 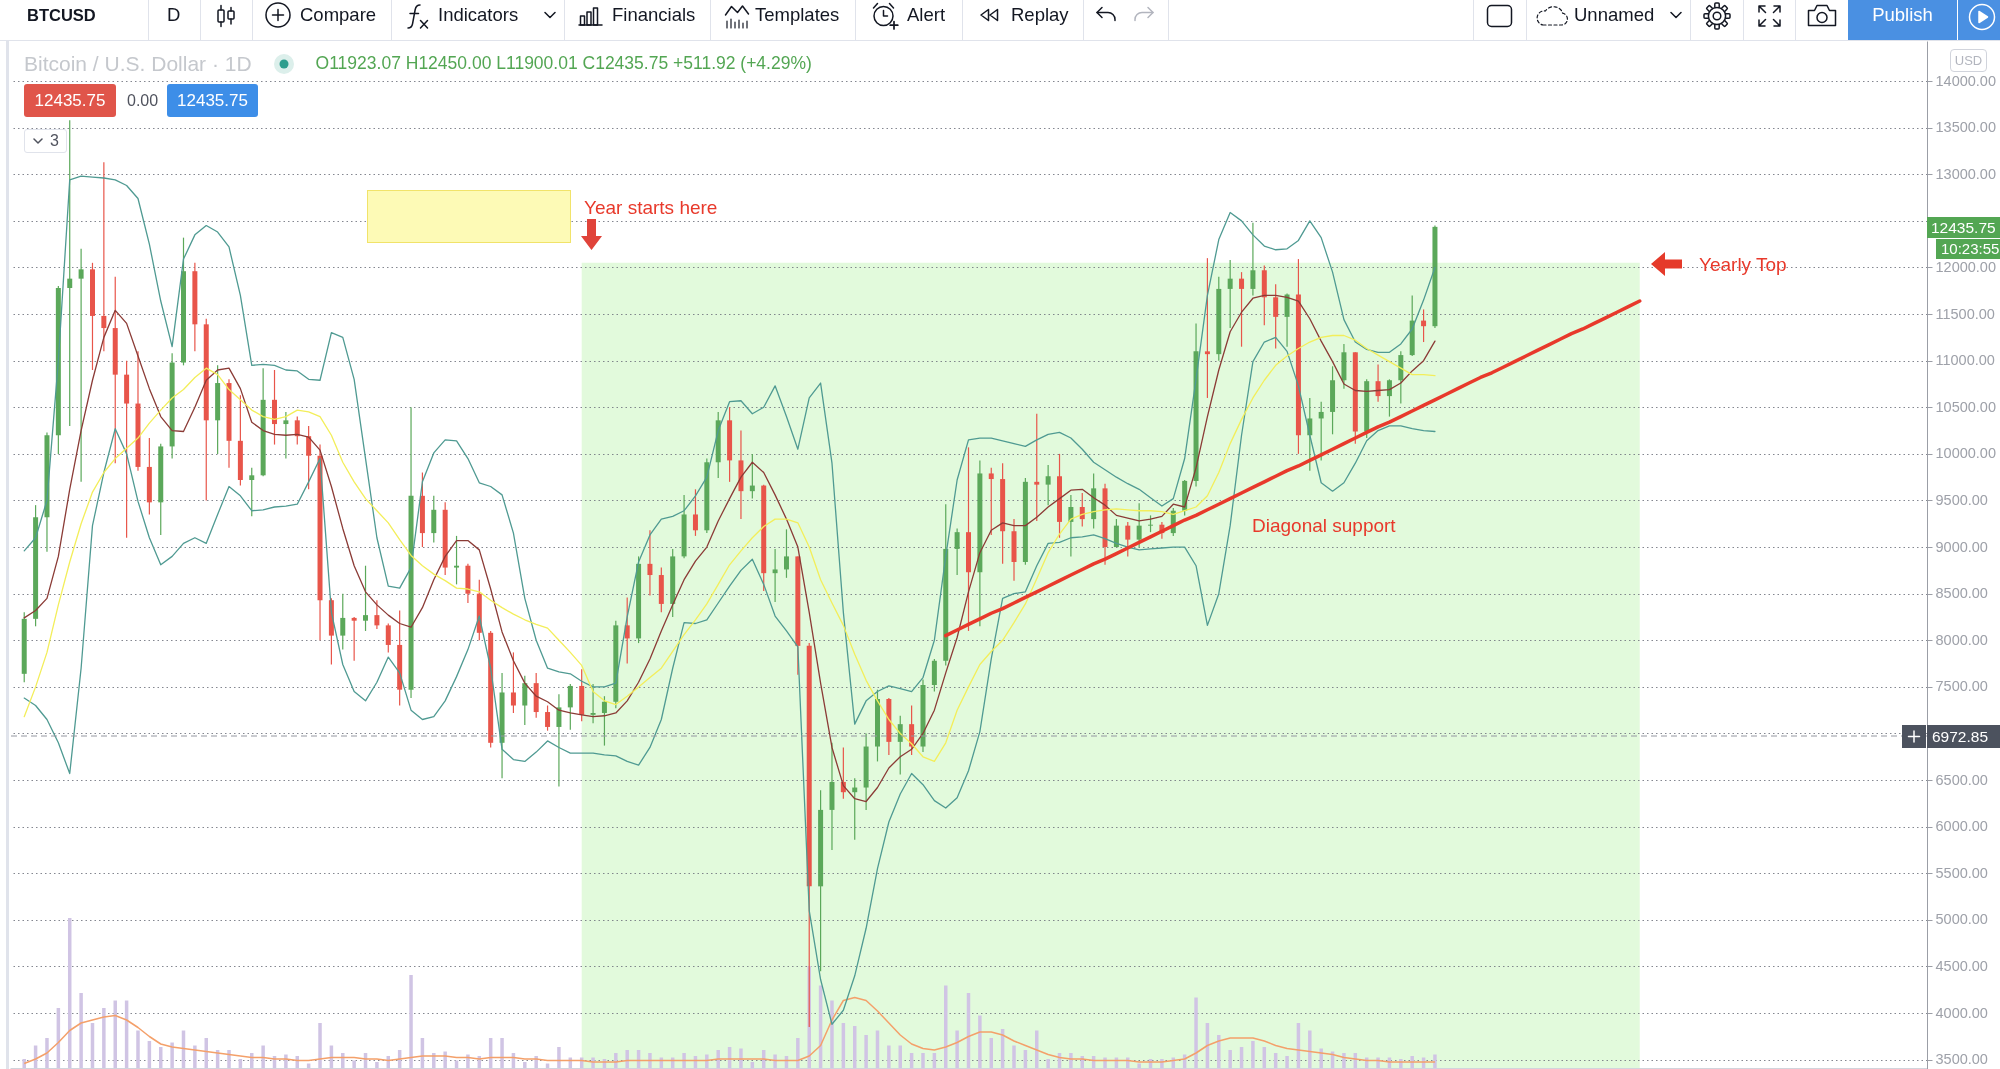 I want to click on annotation: Diagonal support, so click(x=1324, y=526).